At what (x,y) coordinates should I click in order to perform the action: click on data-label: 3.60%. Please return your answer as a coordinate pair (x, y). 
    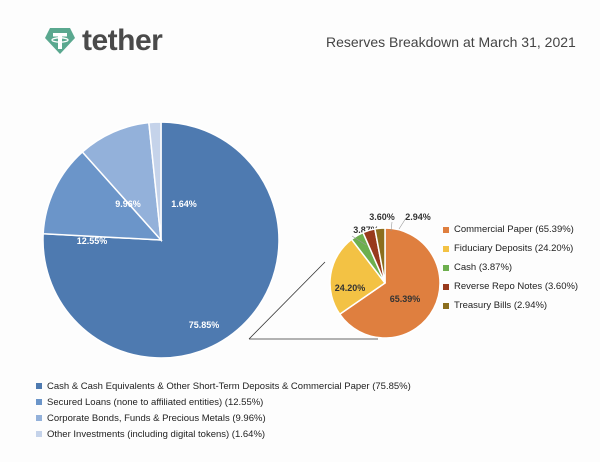
    Looking at the image, I should click on (382, 217).